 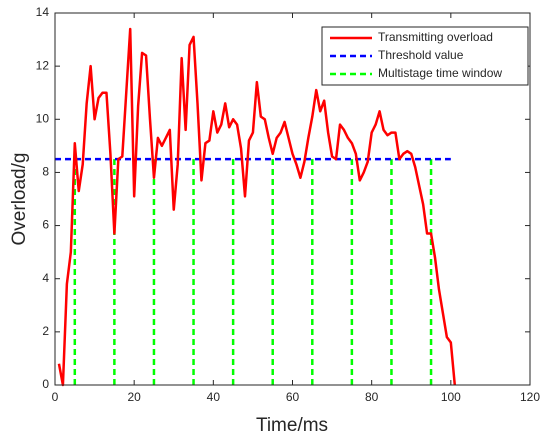 I want to click on x-tick-label: 20, so click(x=134, y=397).